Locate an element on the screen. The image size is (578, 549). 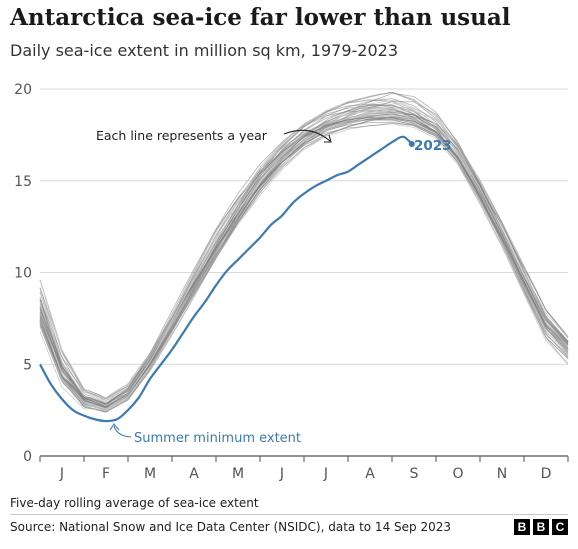
y-tick-label-0: 0 is located at coordinates (27, 457).